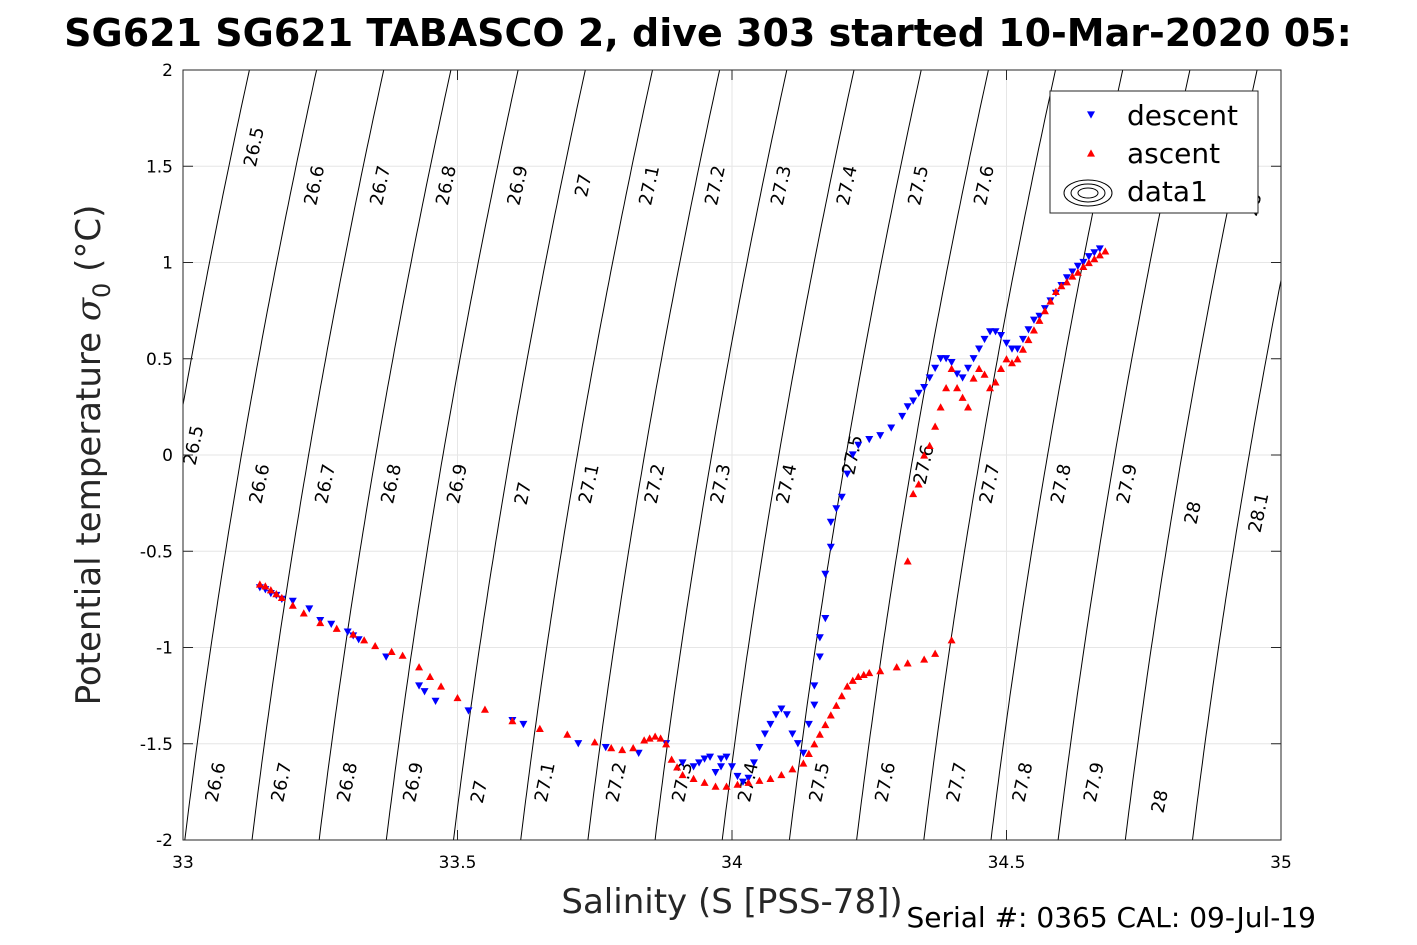 The height and width of the screenshot is (945, 1417). I want to click on y-axis-label-main: Potential temperature, so click(89, 513).